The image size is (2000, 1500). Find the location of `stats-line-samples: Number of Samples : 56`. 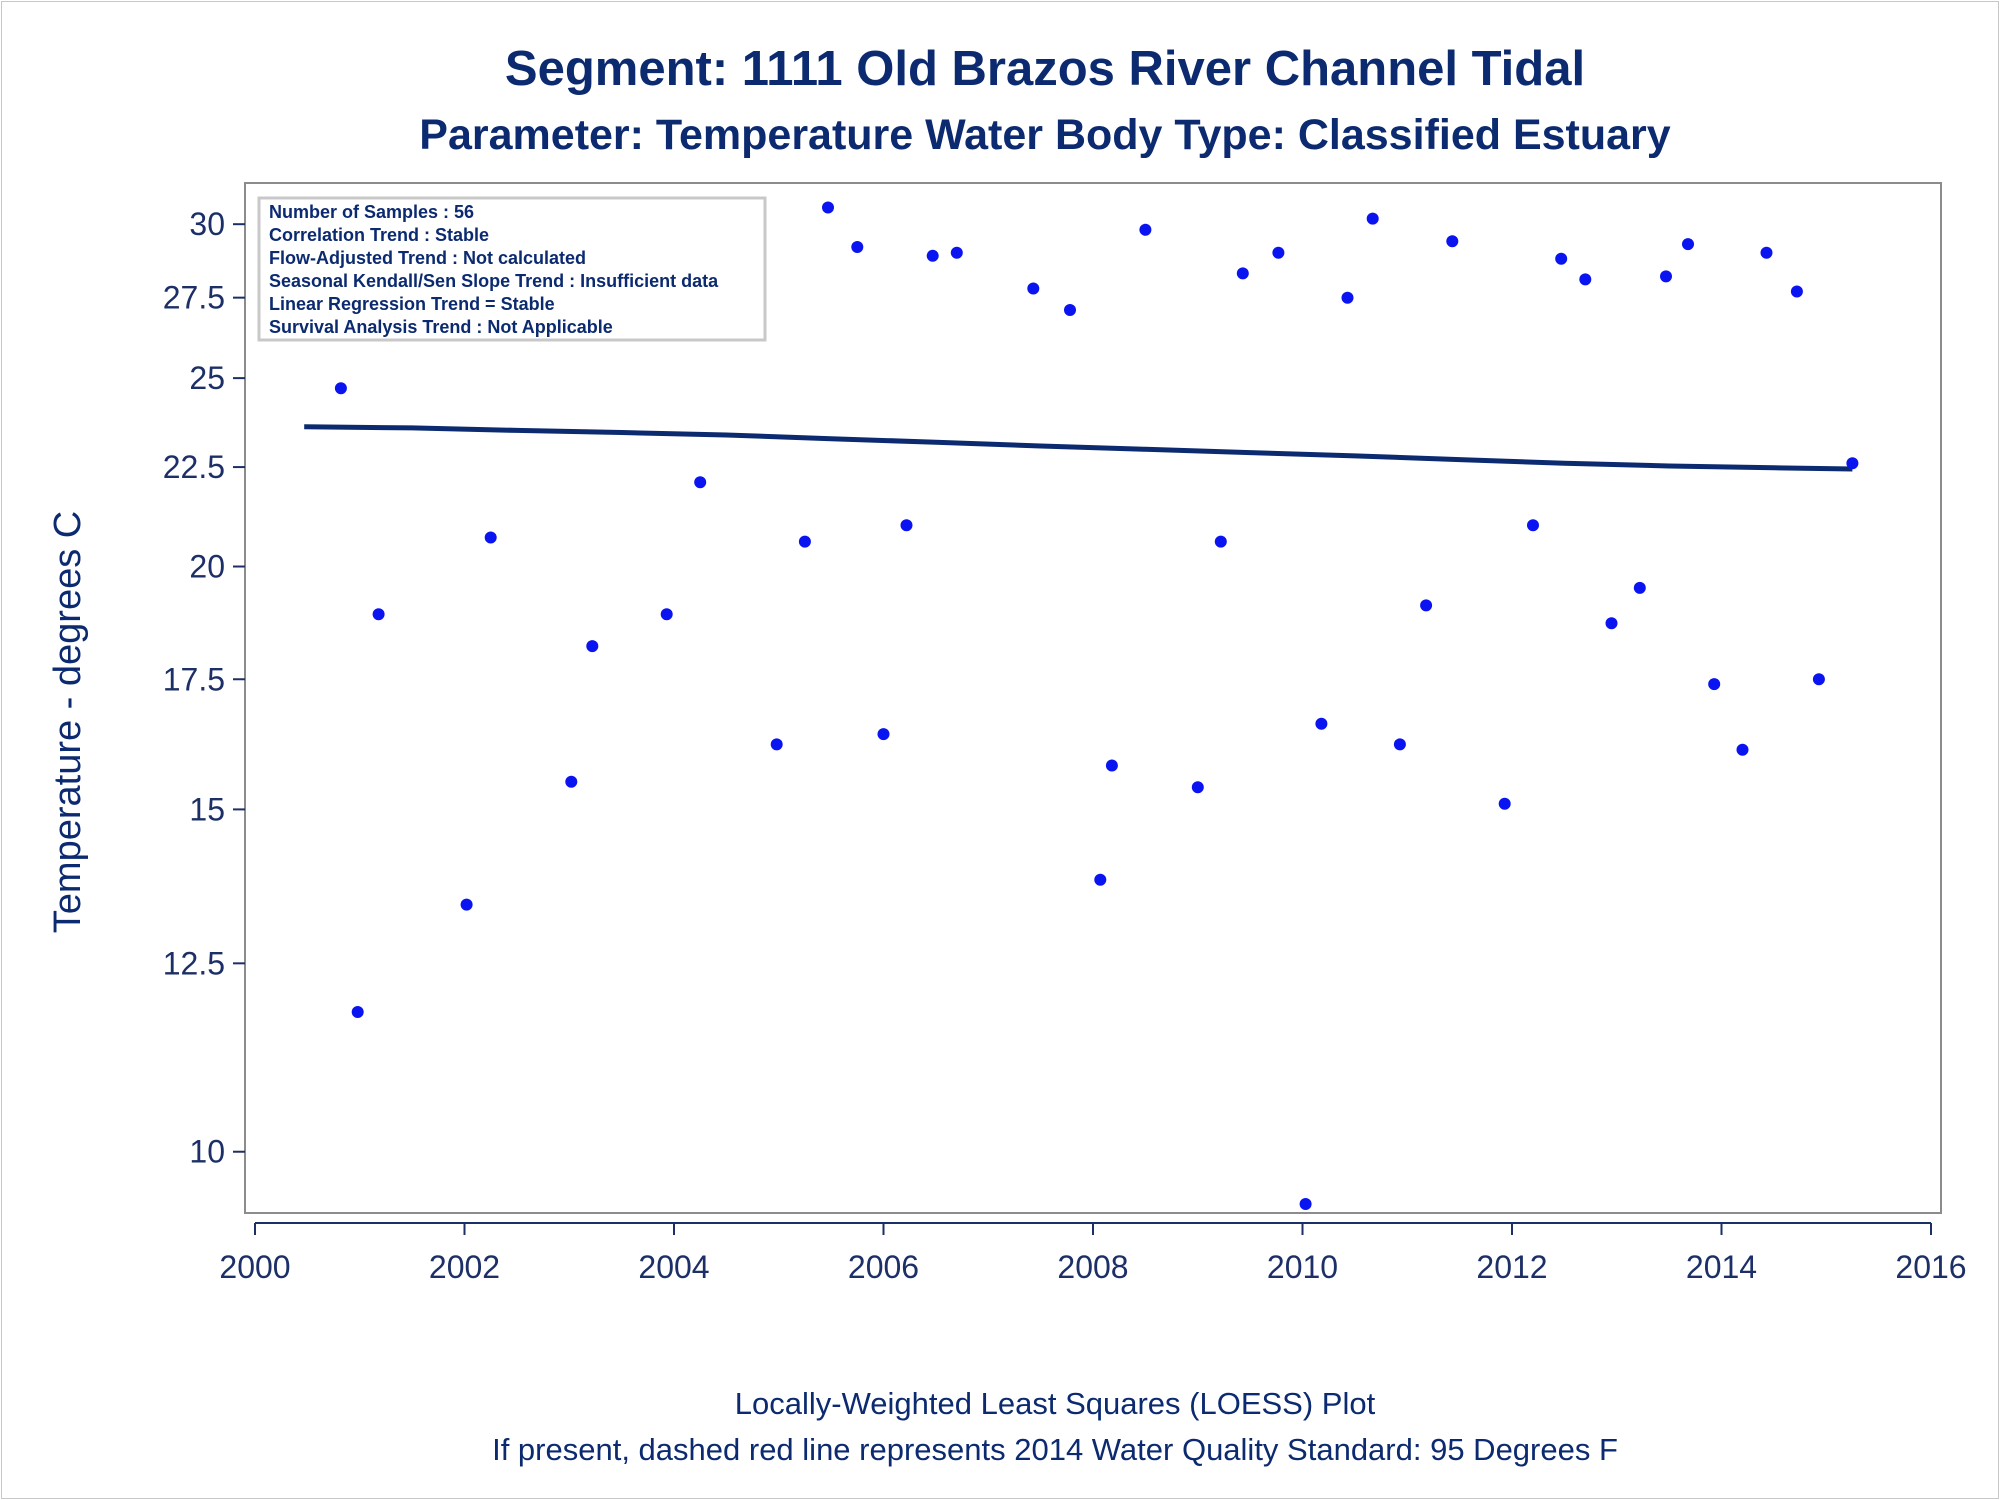

stats-line-samples: Number of Samples : 56 is located at coordinates (371, 212).